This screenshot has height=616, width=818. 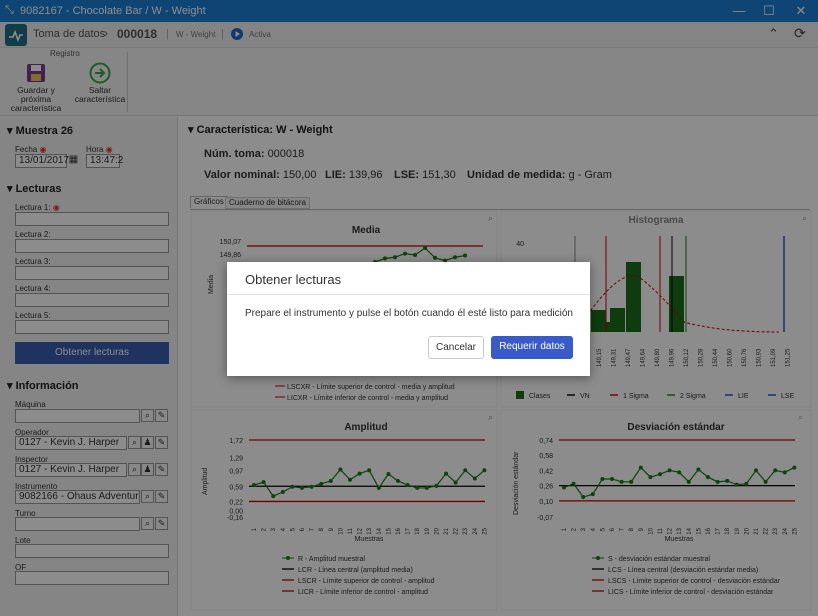 What do you see at coordinates (341, 530) in the screenshot?
I see `x-tick-label: 10` at bounding box center [341, 530].